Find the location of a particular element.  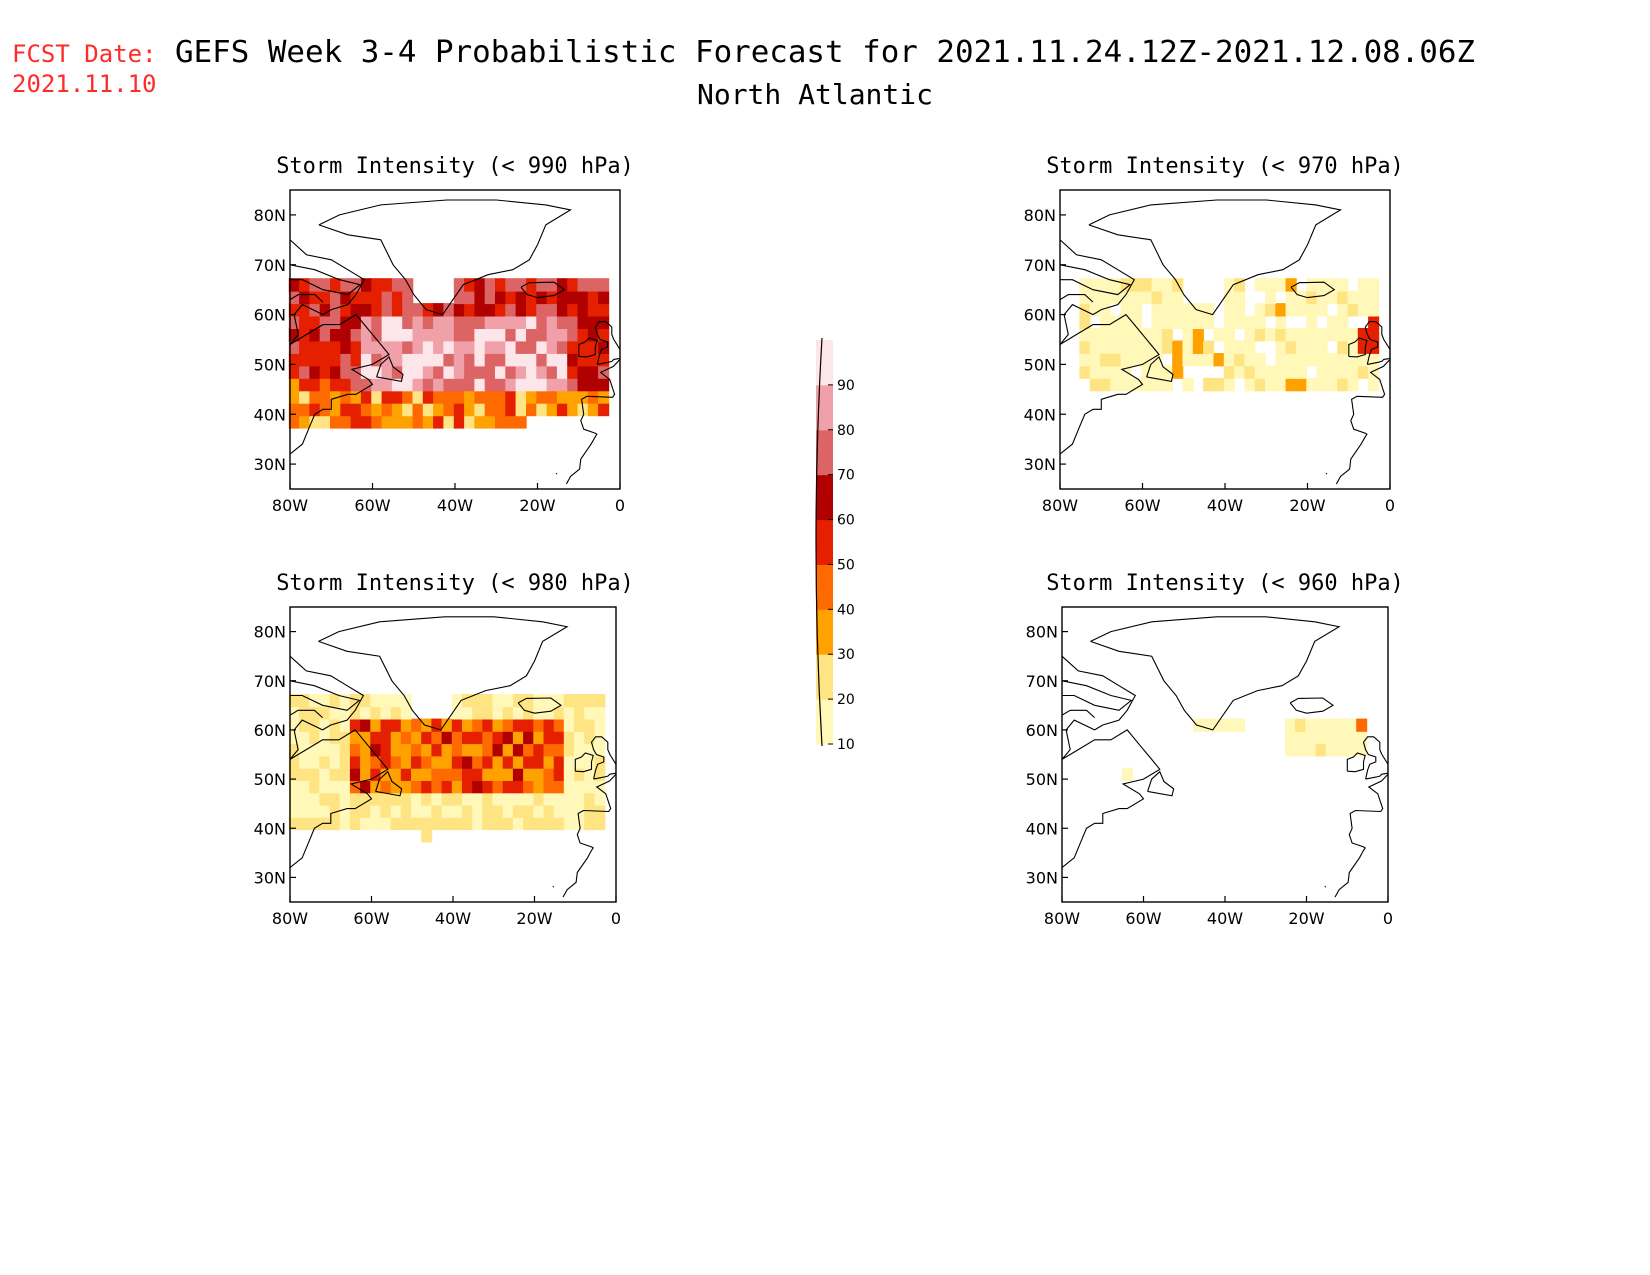

lon-tick-label: 80W is located at coordinates (1062, 918).